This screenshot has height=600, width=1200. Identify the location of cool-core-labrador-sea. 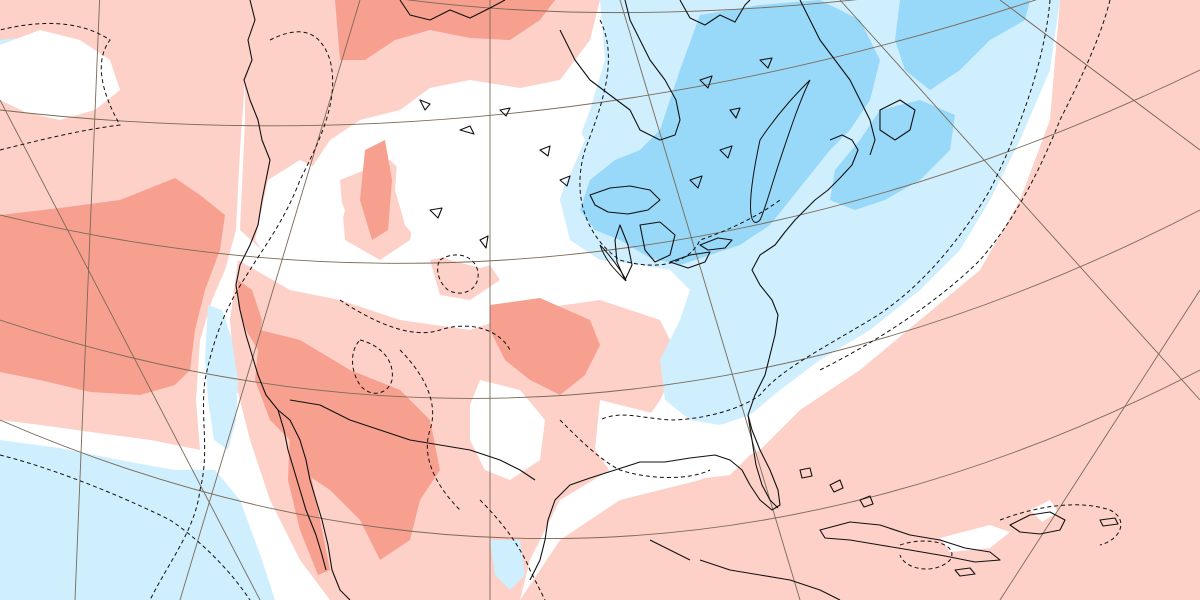
(892, 155).